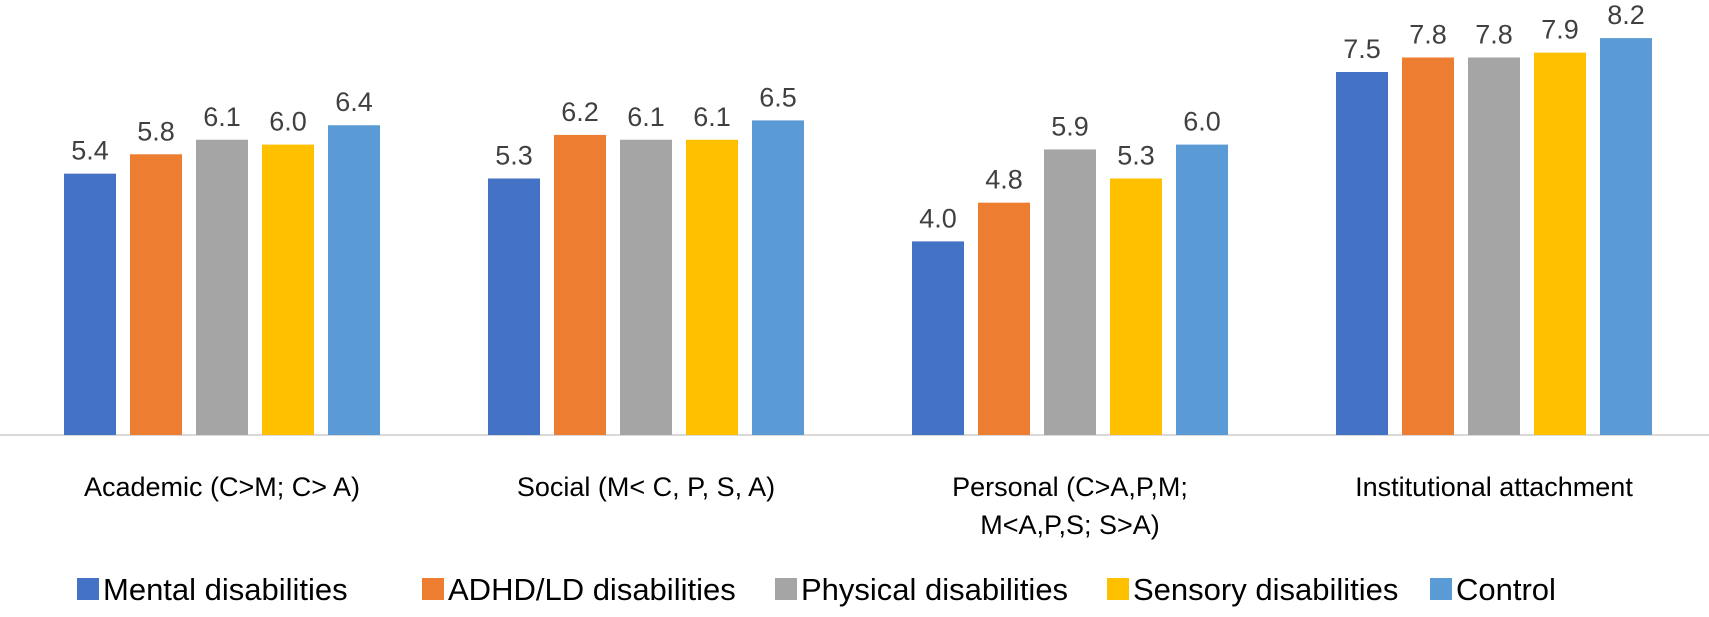  I want to click on value-label-2-3: 4.8, so click(1004, 180).